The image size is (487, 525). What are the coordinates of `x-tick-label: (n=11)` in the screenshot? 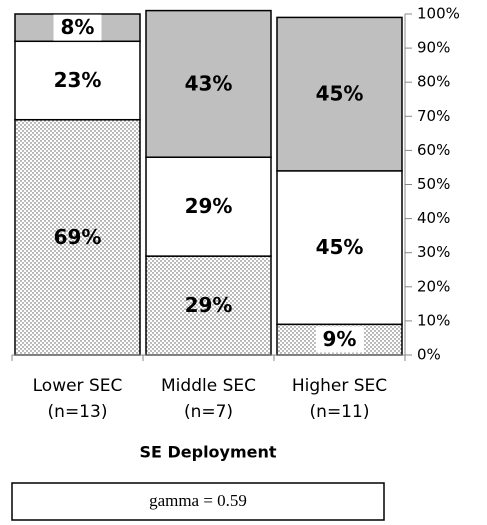 It's located at (340, 412).